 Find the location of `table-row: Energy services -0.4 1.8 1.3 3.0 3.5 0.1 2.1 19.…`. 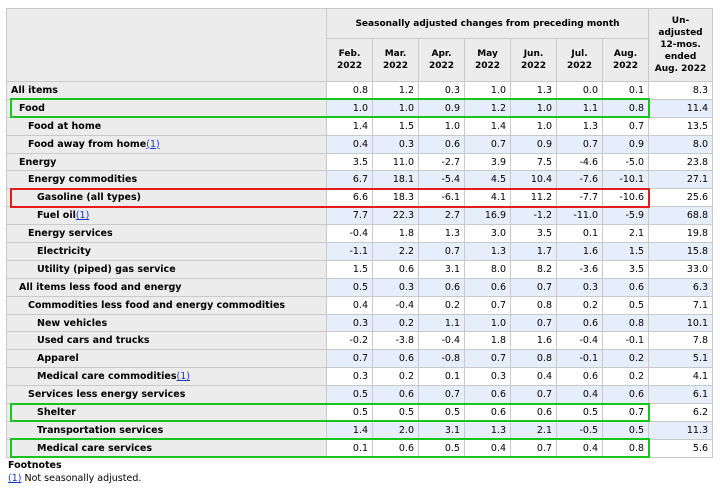

table-row: Energy services -0.4 1.8 1.3 3.0 3.5 0.1 2.1 19.… is located at coordinates (360, 234).